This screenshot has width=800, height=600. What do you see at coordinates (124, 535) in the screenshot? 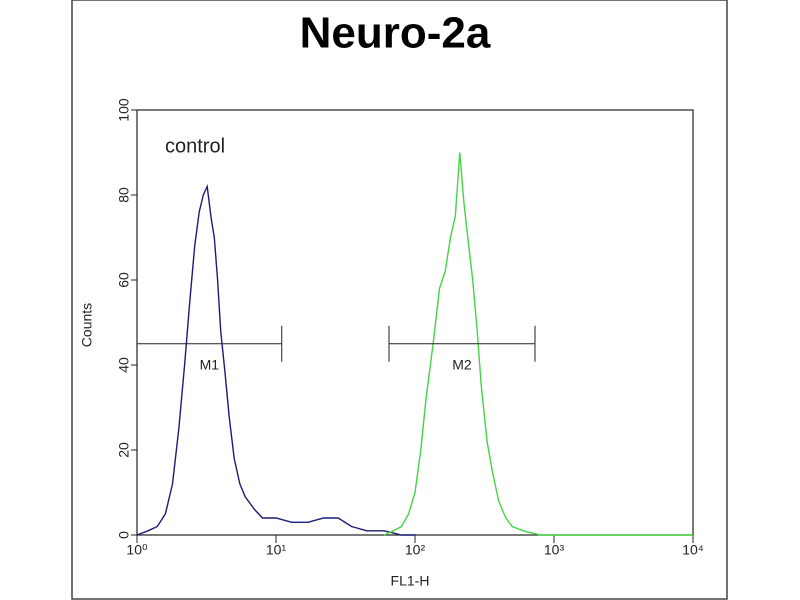
I see `y-tick-label: 0` at bounding box center [124, 535].